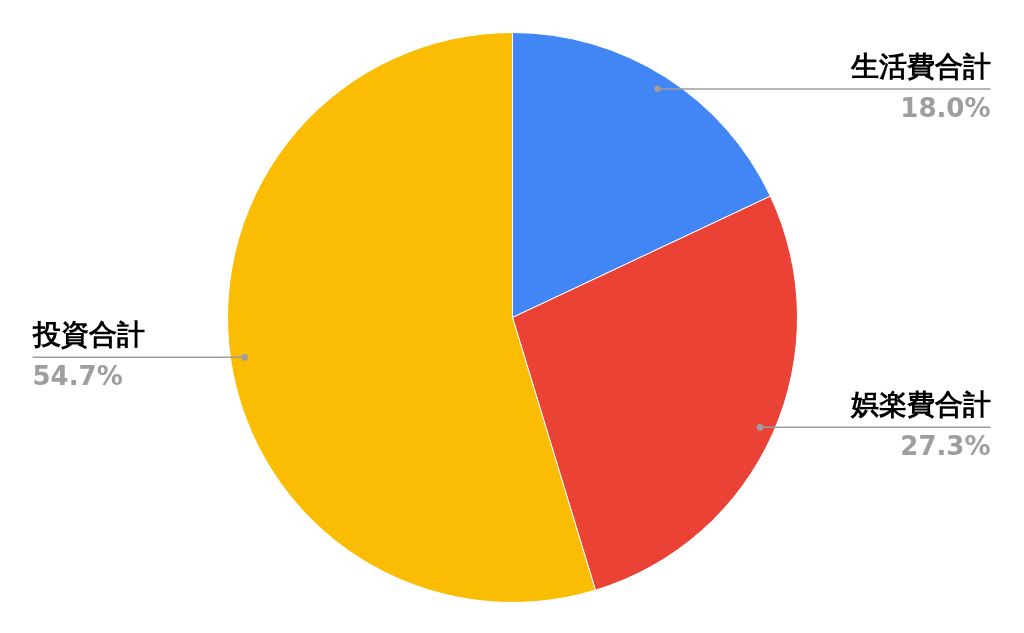 This screenshot has width=1024, height=633. What do you see at coordinates (920, 405) in the screenshot?
I see `slice-label: 娯楽費合計` at bounding box center [920, 405].